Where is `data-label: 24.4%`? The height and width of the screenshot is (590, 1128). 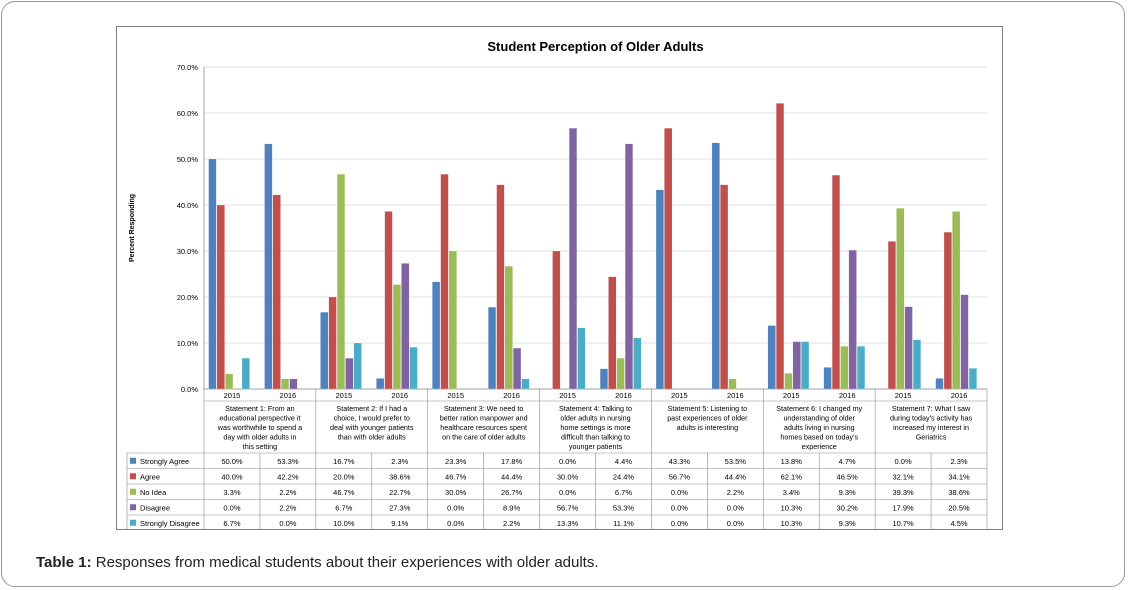 data-label: 24.4% is located at coordinates (624, 476).